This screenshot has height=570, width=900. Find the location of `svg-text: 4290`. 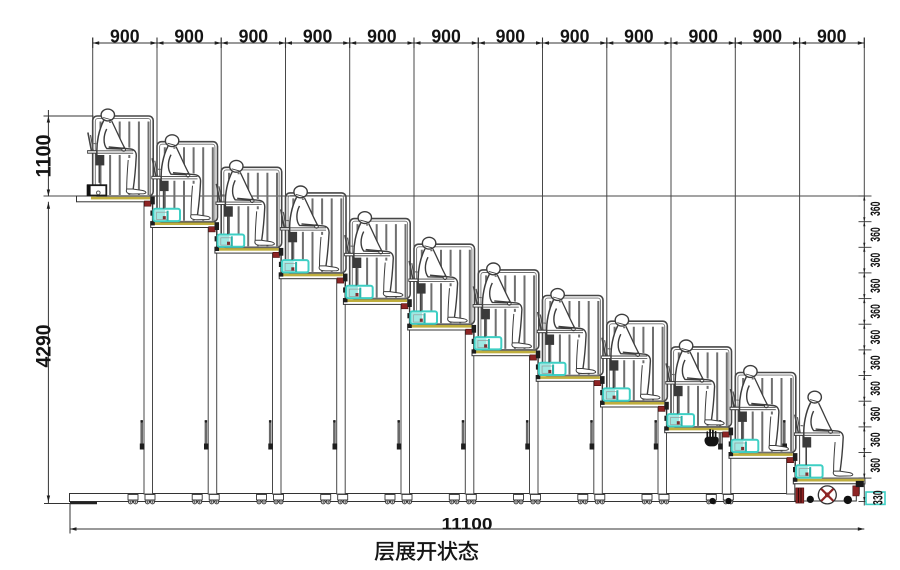

svg-text: 4290 is located at coordinates (43, 346).